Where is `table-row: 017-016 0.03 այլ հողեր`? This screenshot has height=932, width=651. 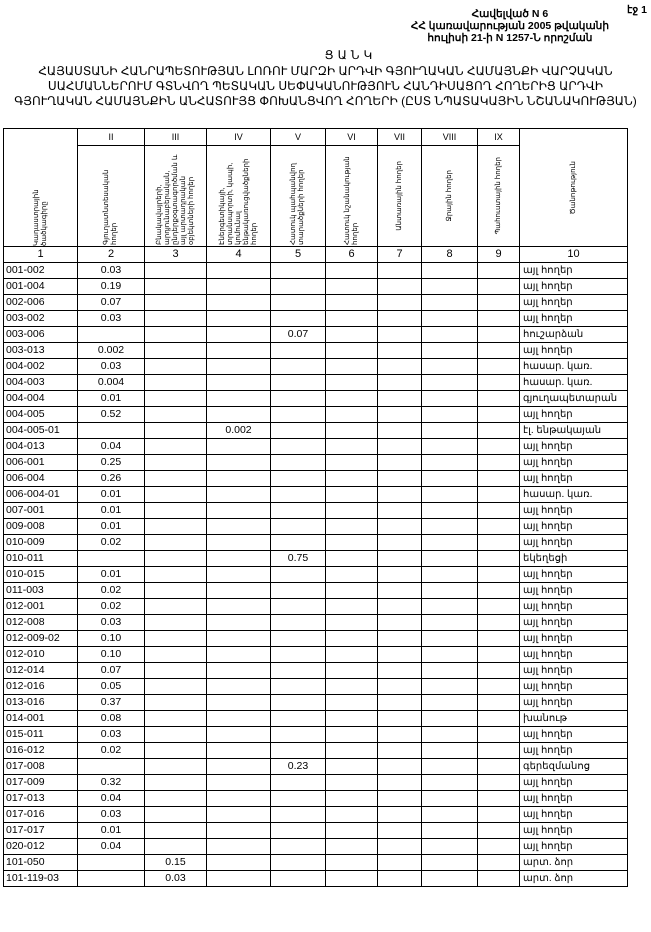 table-row: 017-016 0.03 այլ հողեր is located at coordinates (315, 814).